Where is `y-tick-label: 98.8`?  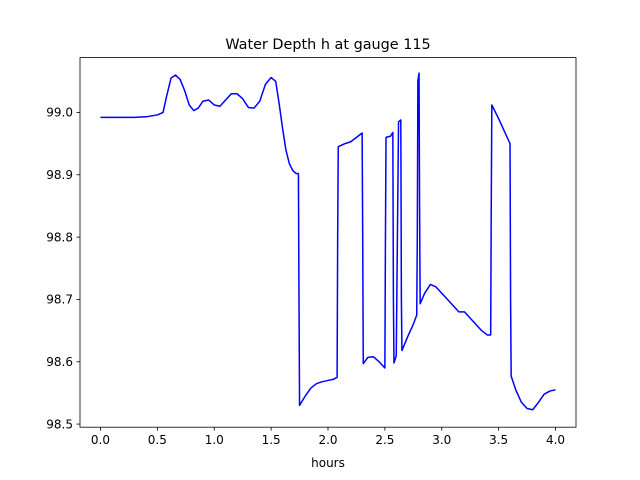 y-tick-label: 98.8 is located at coordinates (59, 237).